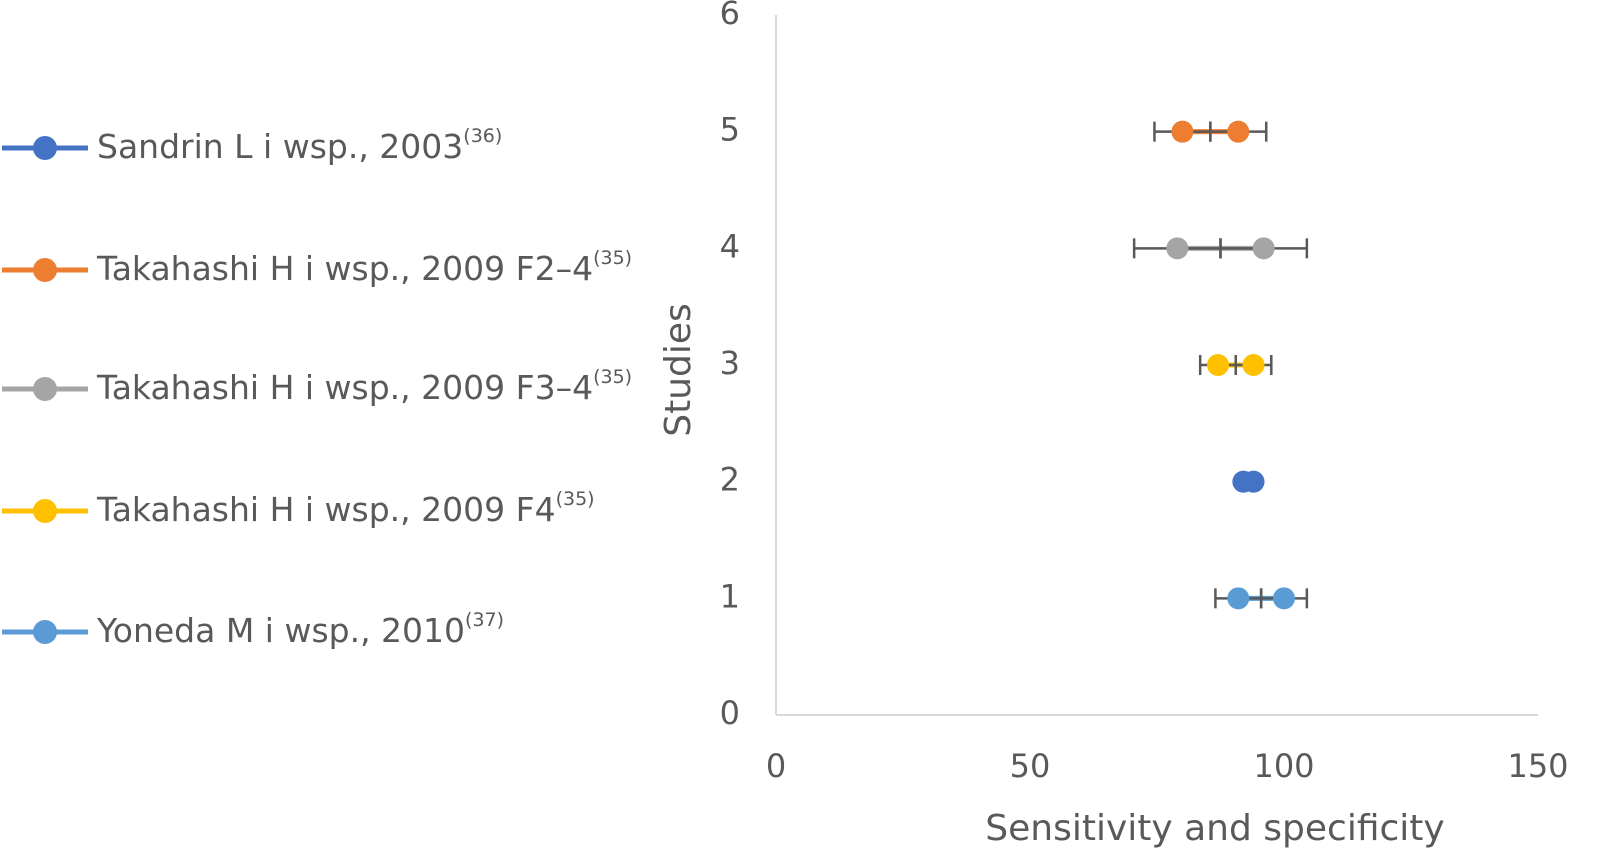 The width and height of the screenshot is (1597, 867). Describe the element at coordinates (1030, 766) in the screenshot. I see `x-tick-label: 50` at that location.